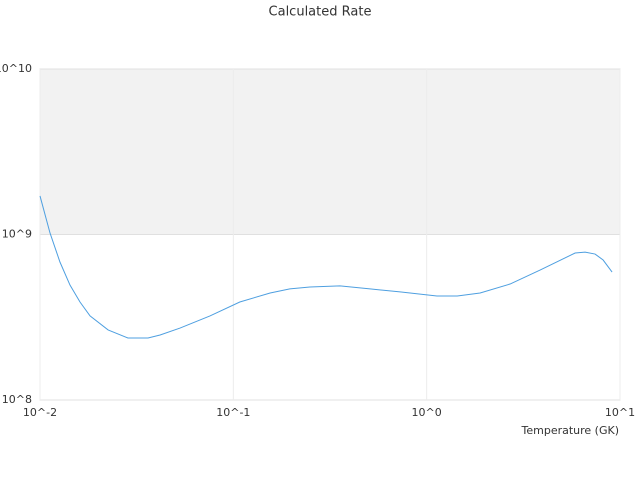 The image size is (640, 480). Describe the element at coordinates (16, 68) in the screenshot. I see `y-tick-label: 10^10` at that location.